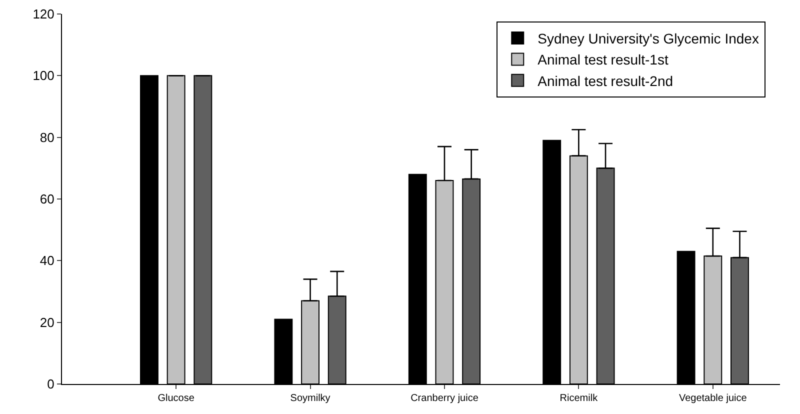 The height and width of the screenshot is (414, 800). I want to click on legend-label: Sydney University's Glycemic Index, so click(648, 38).